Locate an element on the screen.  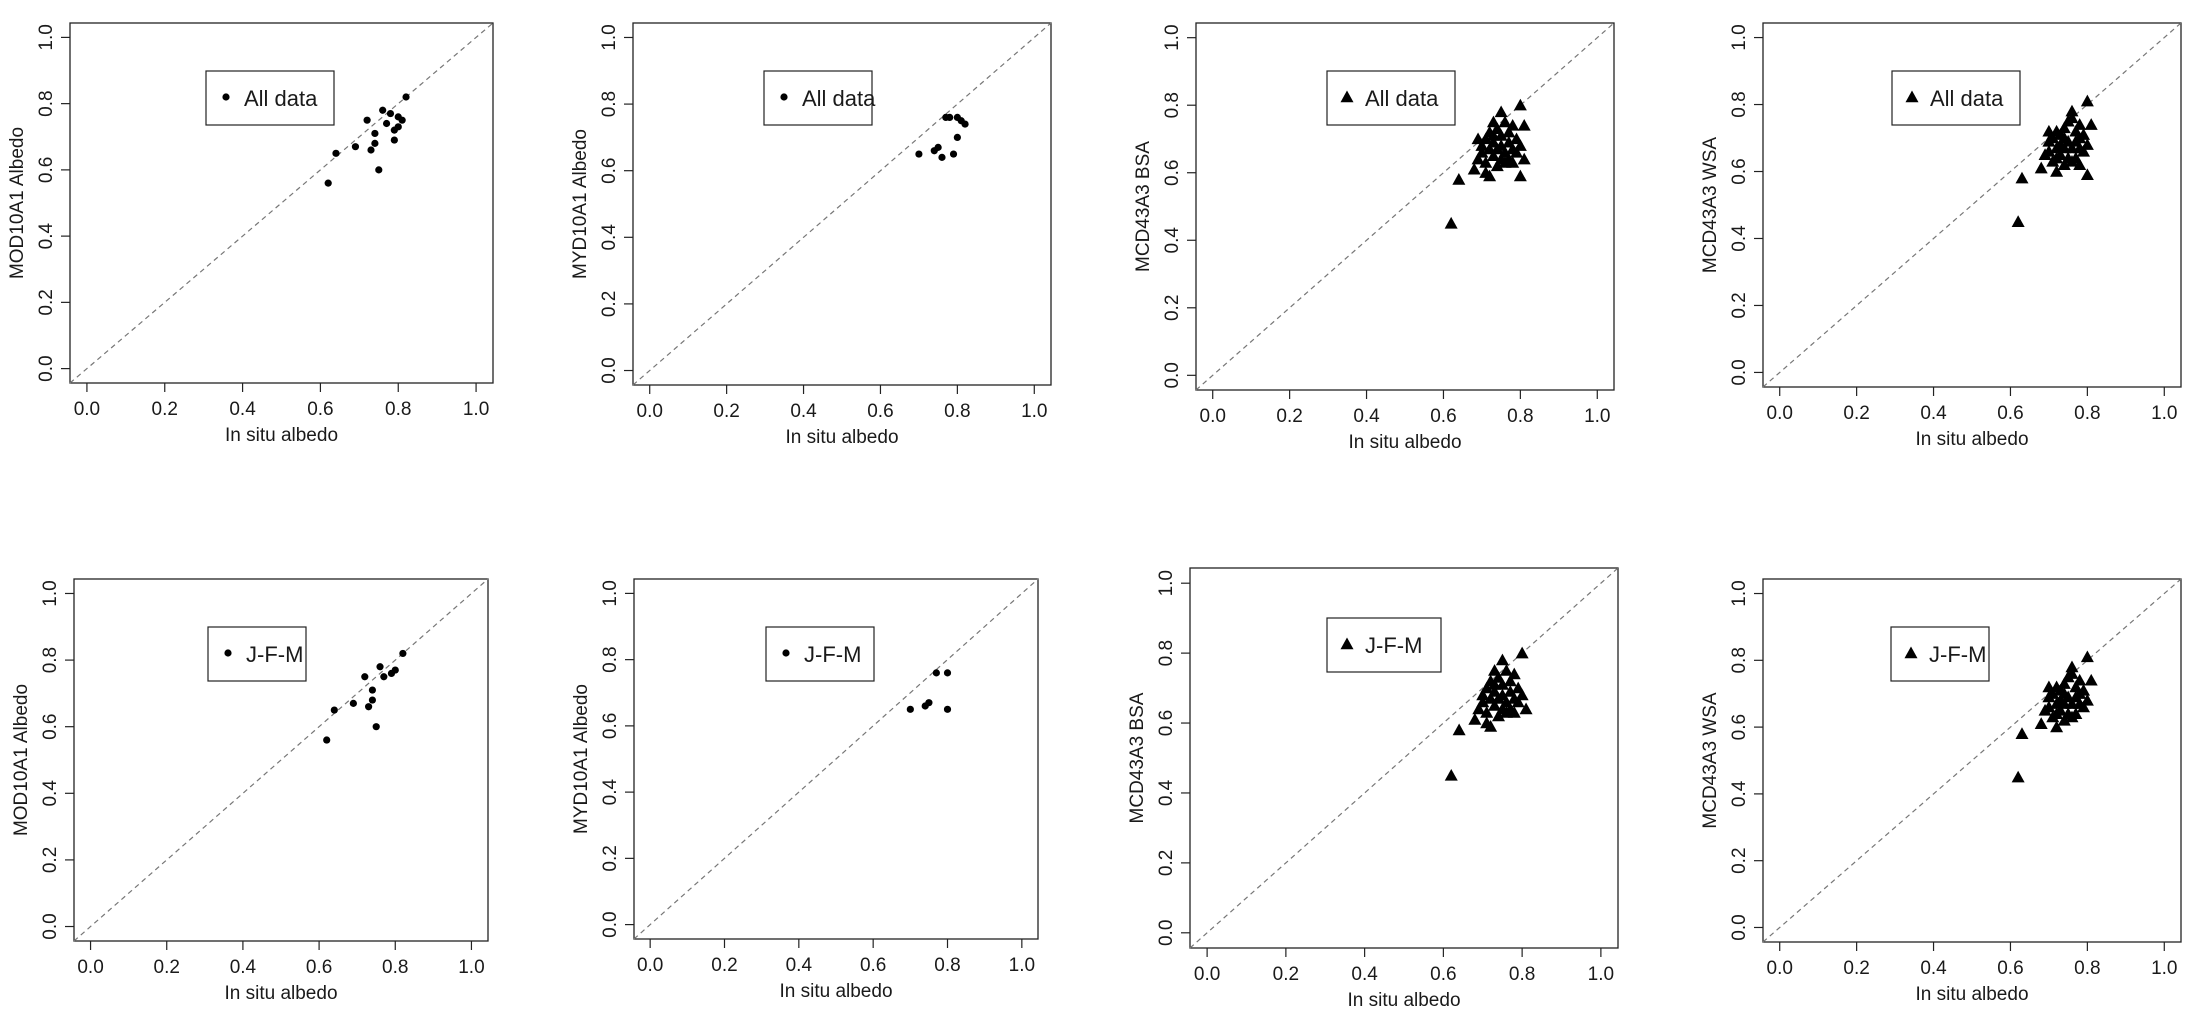
legend-marker-triangle is located at coordinates (1347, 643).